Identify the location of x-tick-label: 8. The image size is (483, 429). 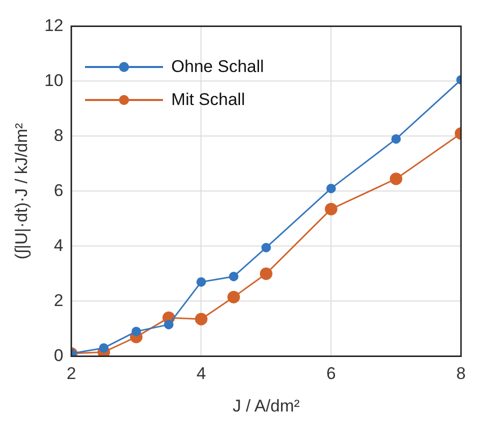
(461, 374).